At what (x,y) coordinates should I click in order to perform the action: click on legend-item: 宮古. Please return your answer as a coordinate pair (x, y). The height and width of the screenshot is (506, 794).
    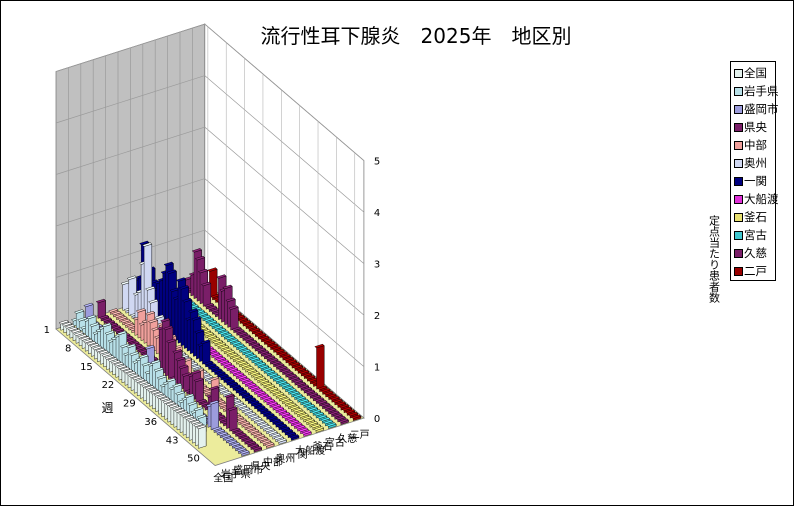
    Looking at the image, I should click on (753, 235).